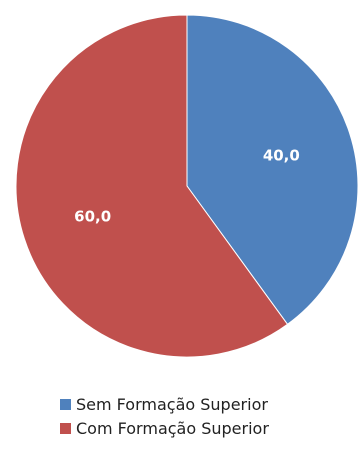 The width and height of the screenshot is (359, 450). I want to click on legend-swatch-com-formacao, so click(65, 428).